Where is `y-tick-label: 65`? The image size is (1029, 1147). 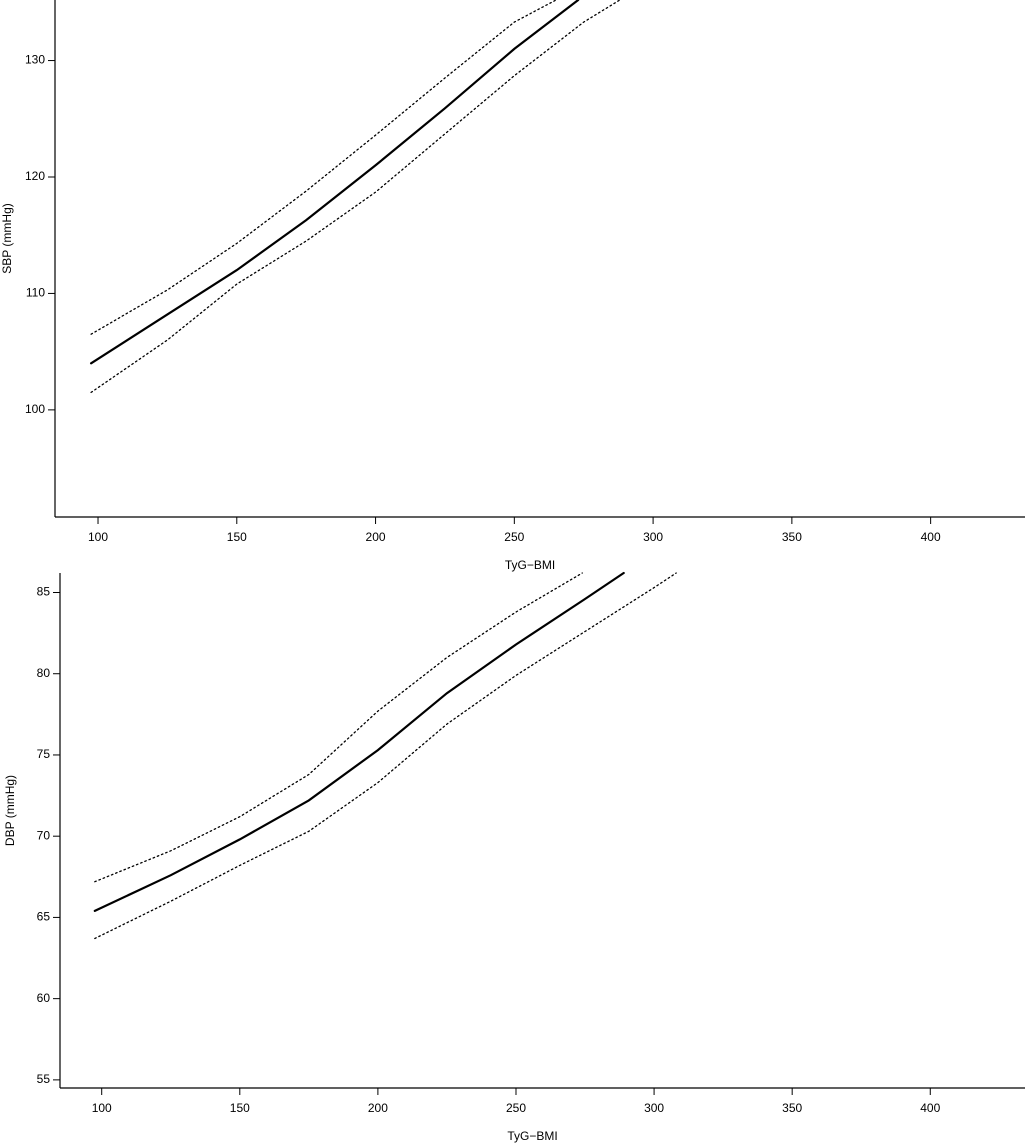
y-tick-label: 65 is located at coordinates (44, 917).